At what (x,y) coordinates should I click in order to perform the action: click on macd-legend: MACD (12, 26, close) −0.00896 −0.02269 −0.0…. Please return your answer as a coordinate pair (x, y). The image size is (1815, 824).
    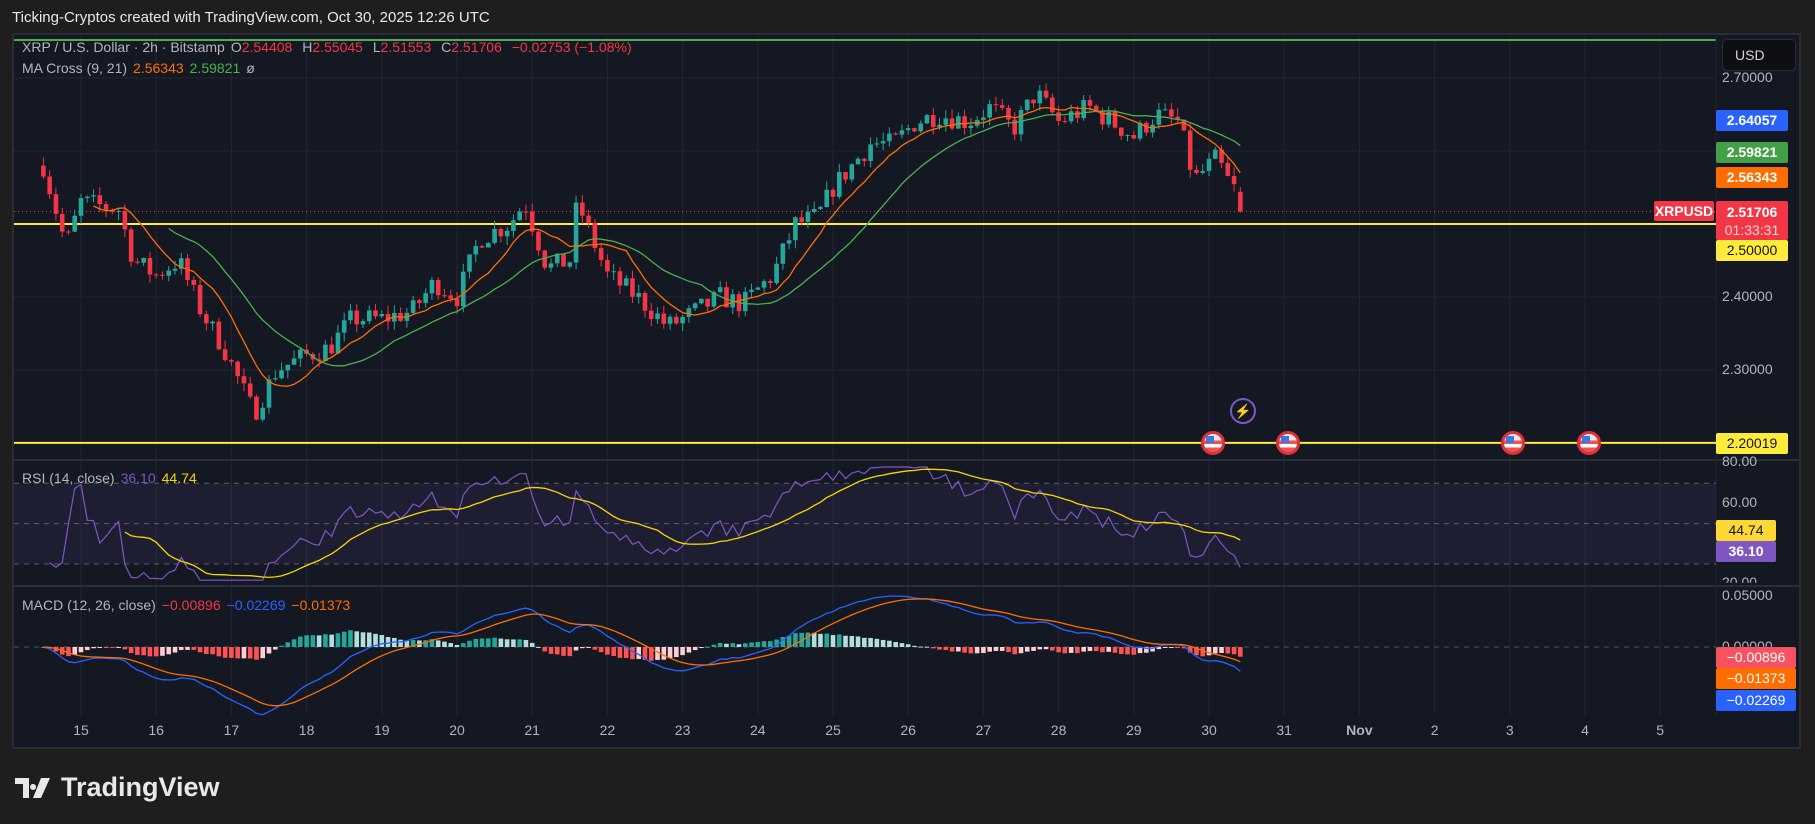
    Looking at the image, I should click on (189, 605).